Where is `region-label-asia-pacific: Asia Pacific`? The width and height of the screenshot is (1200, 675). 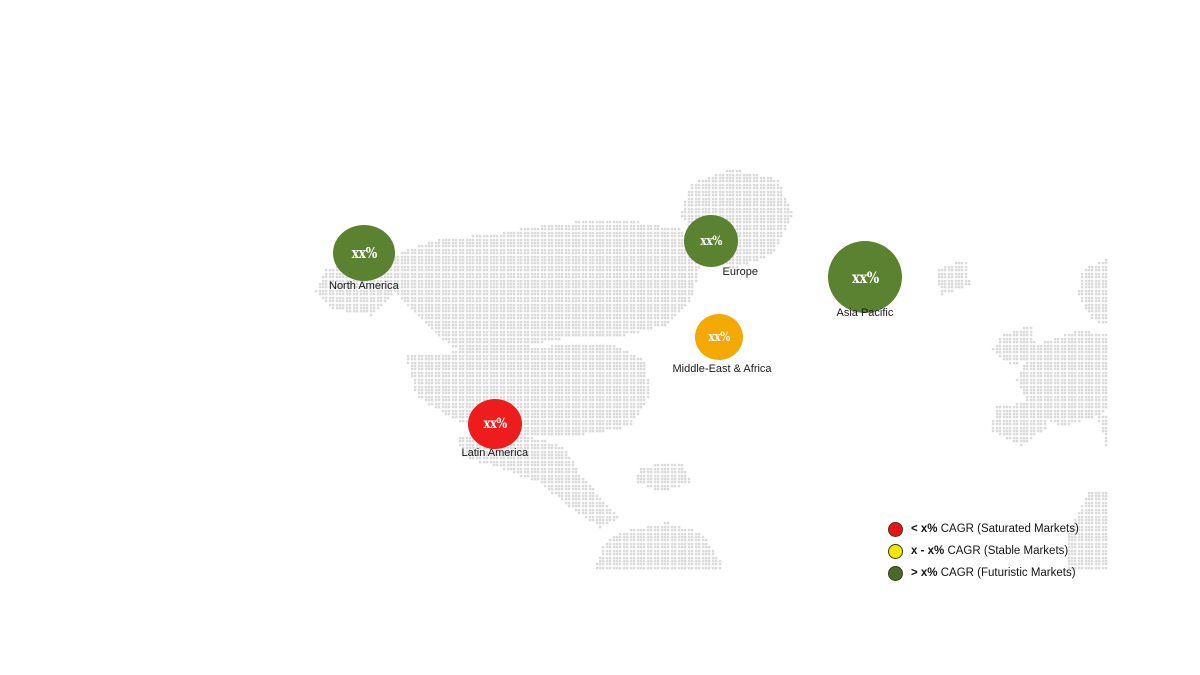
region-label-asia-pacific: Asia Pacific is located at coordinates (865, 313).